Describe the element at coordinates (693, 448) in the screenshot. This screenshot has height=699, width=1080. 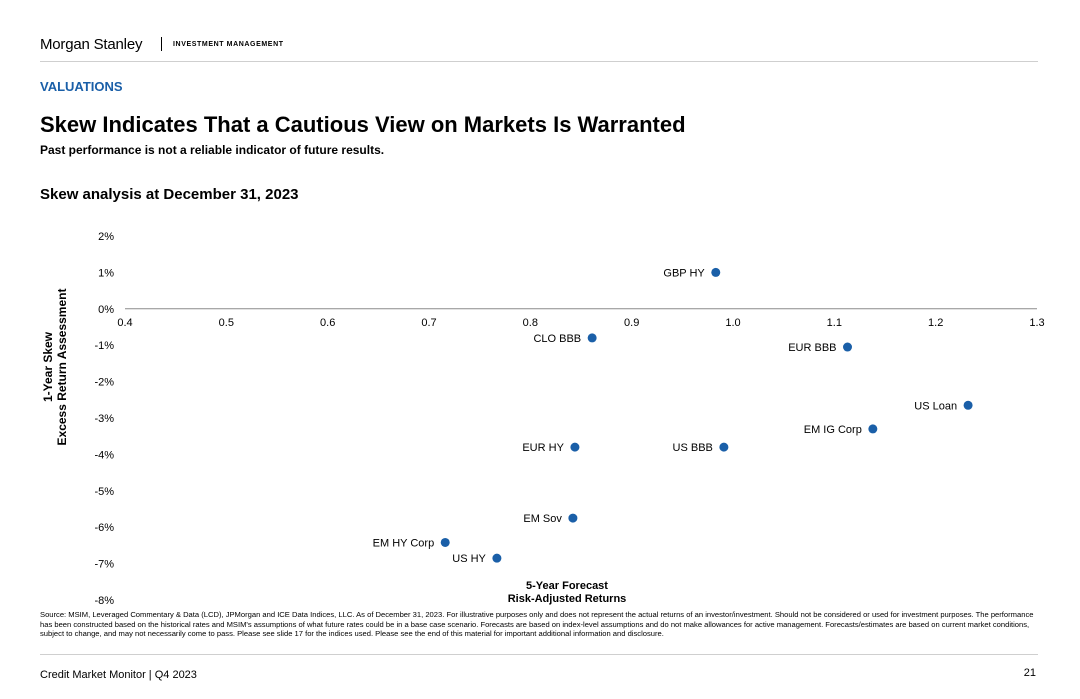
I see `data-point-label: US BBB` at that location.